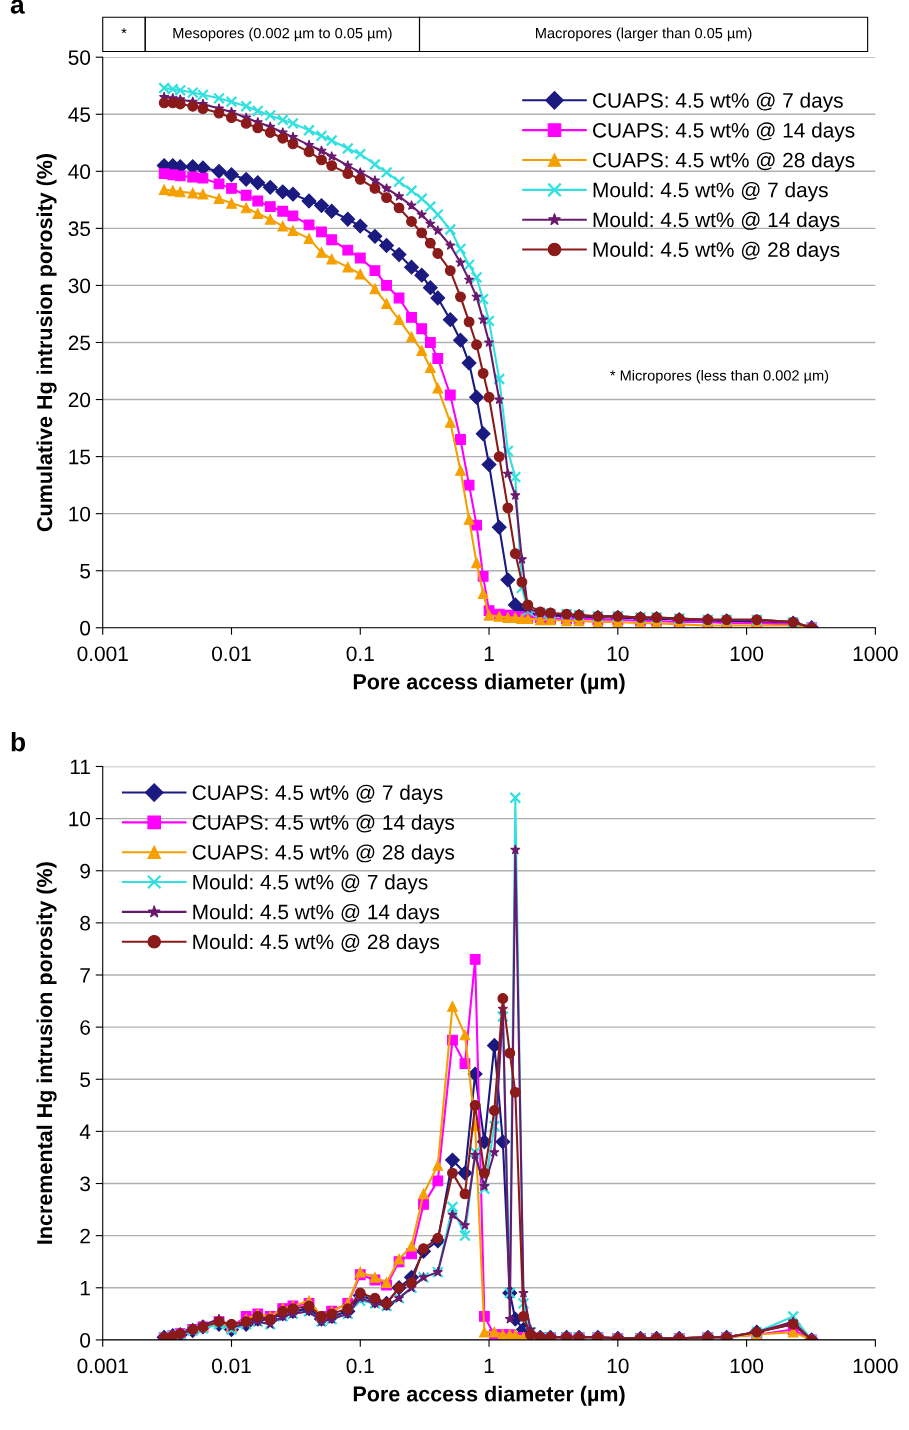 Image resolution: width=909 pixels, height=1430 pixels. I want to click on text: Mesopores (0.002 µm to 0.05 µm), so click(282, 34).